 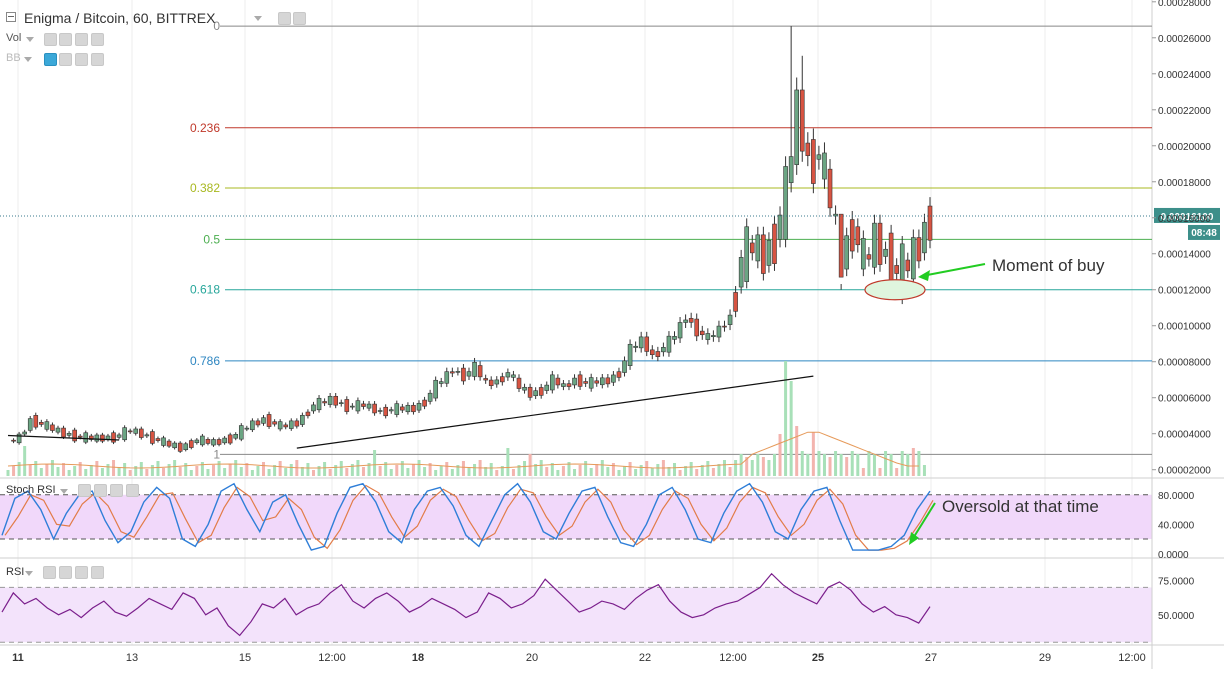 I want to click on y-tick-label: 0.00004000, so click(x=1184, y=435).